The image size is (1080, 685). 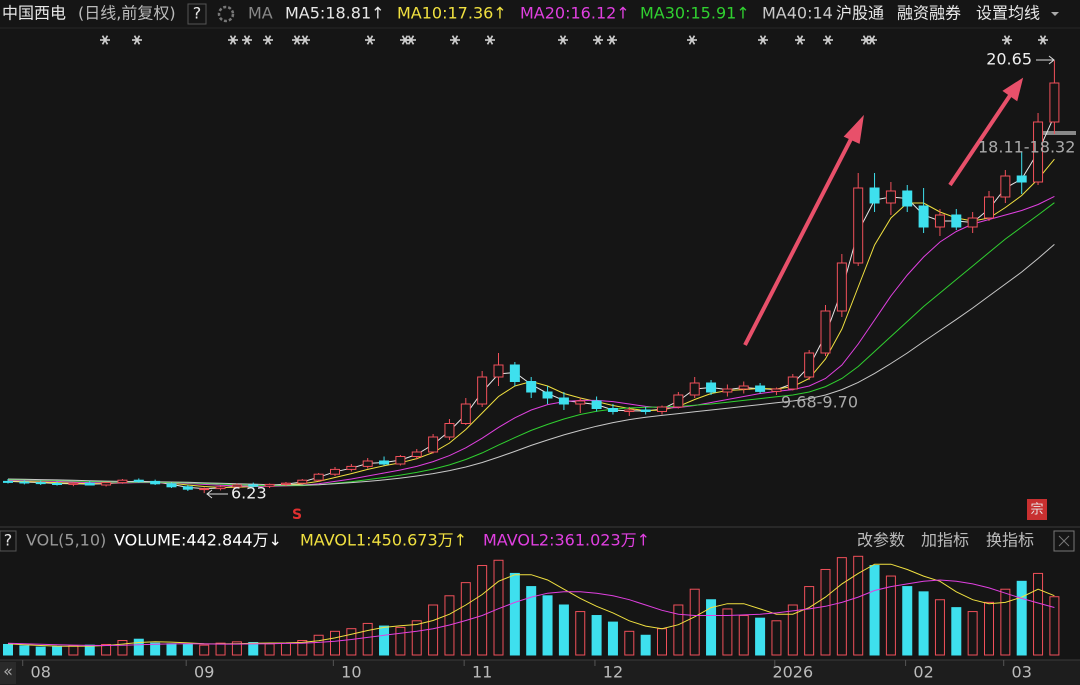 I want to click on settings-icon, so click(x=226, y=14).